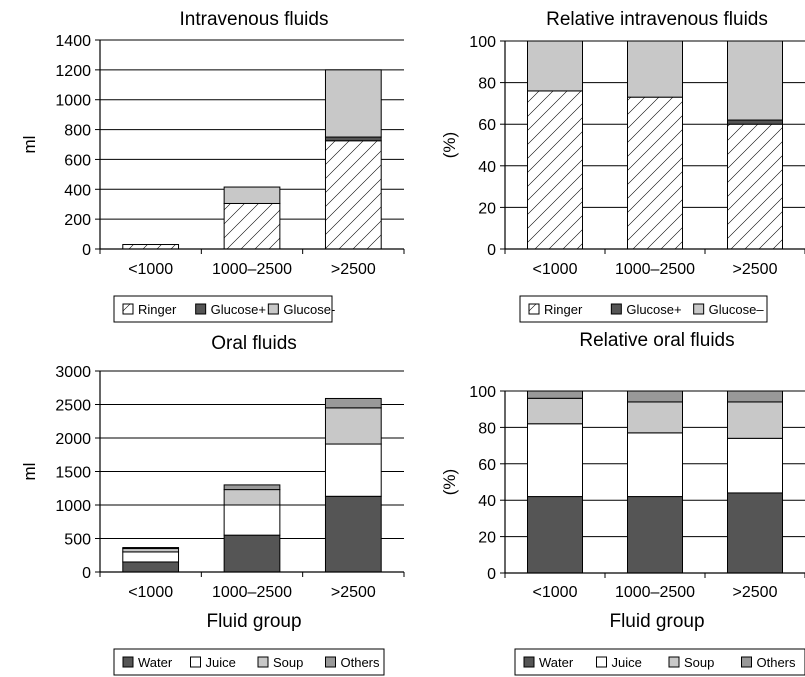 The height and width of the screenshot is (677, 805). Describe the element at coordinates (252, 195) in the screenshot. I see `bar-glucose--2` at that location.